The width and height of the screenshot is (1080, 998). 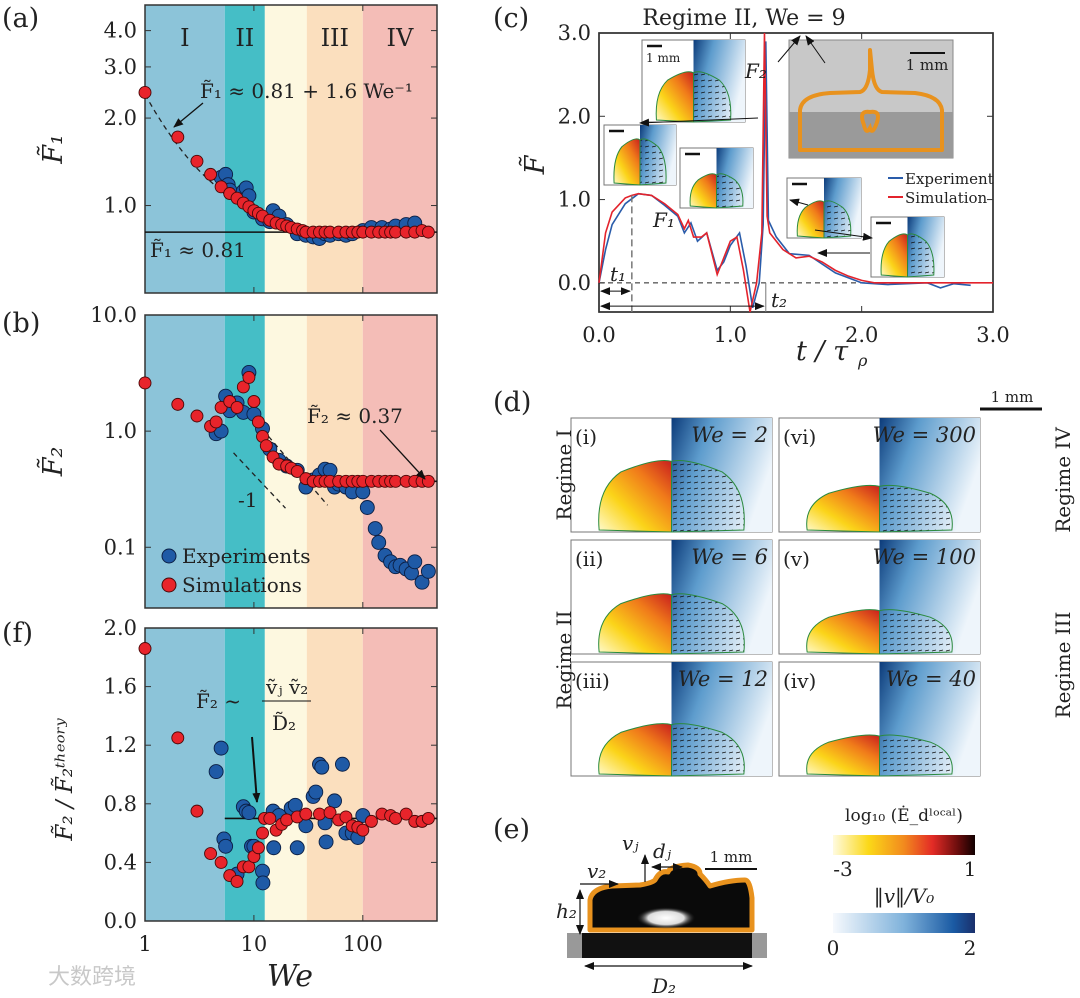 What do you see at coordinates (799, 202) in the screenshot?
I see `callout-arrow` at bounding box center [799, 202].